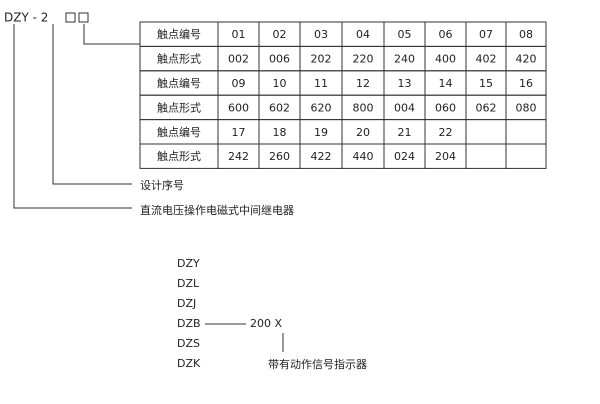 The image size is (600, 404). I want to click on model-name: DZS, so click(188, 343).